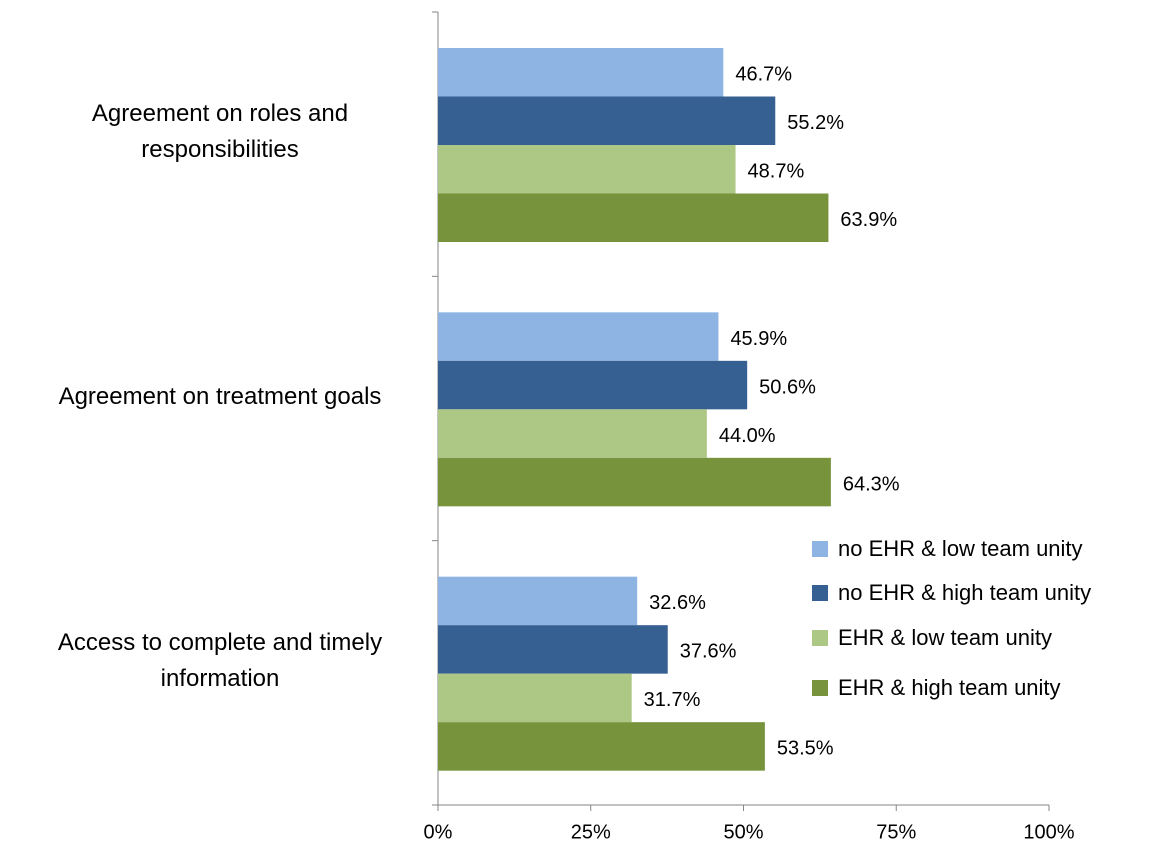 This screenshot has height=851, width=1151. What do you see at coordinates (747, 436) in the screenshot?
I see `value-label: 44.0%` at bounding box center [747, 436].